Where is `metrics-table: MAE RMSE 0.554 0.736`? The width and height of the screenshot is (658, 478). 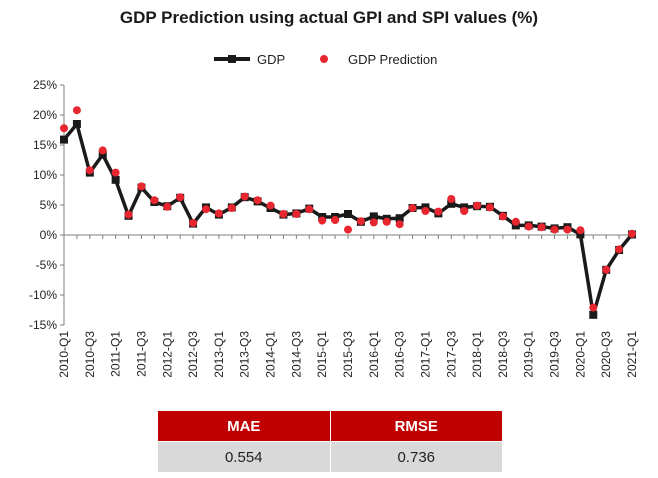
metrics-table: MAE RMSE 0.554 0.736 is located at coordinates (330, 441).